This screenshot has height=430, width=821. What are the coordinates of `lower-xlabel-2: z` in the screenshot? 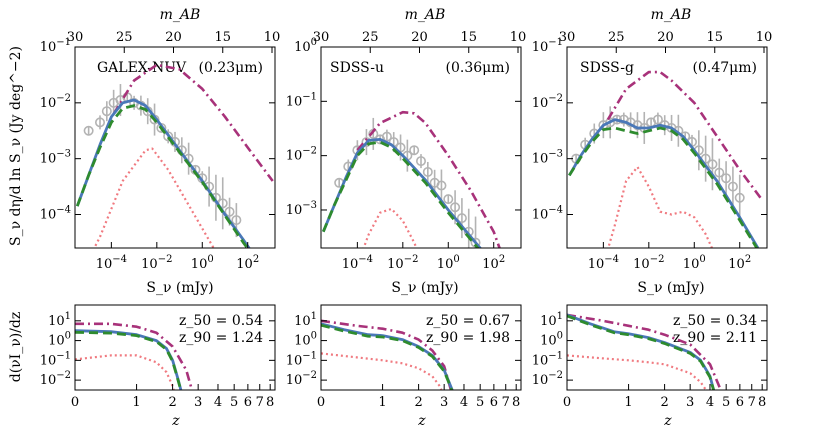 It's located at (421, 421).